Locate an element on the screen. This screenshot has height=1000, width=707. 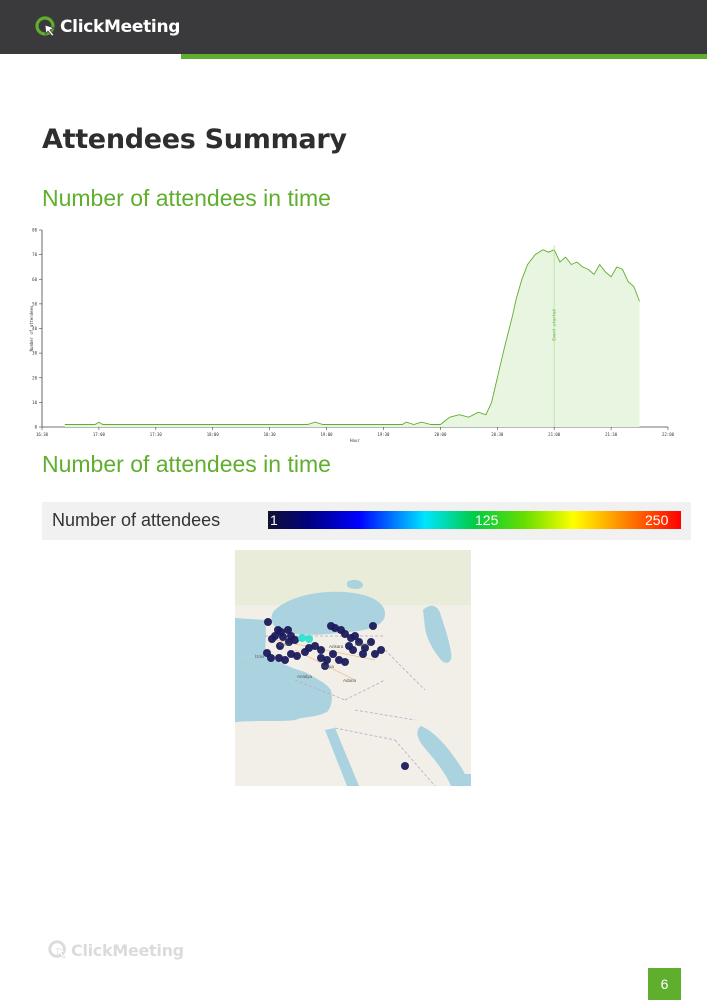
map-city-label: Konya is located at coordinates (327, 666).